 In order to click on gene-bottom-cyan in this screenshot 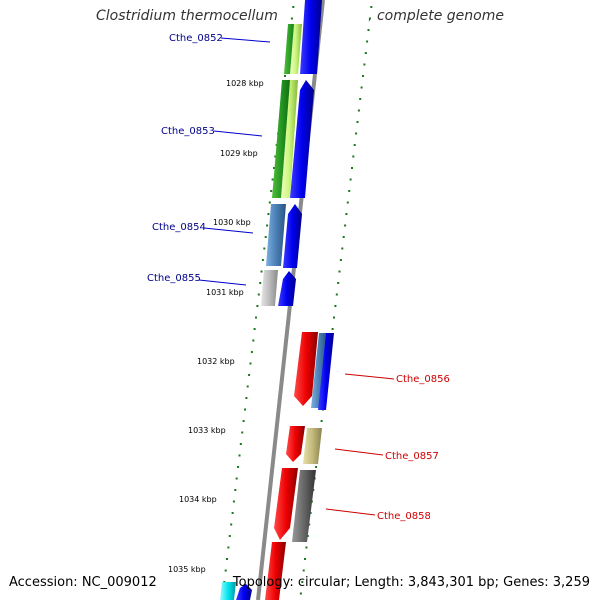, I will do `click(228, 591)`.